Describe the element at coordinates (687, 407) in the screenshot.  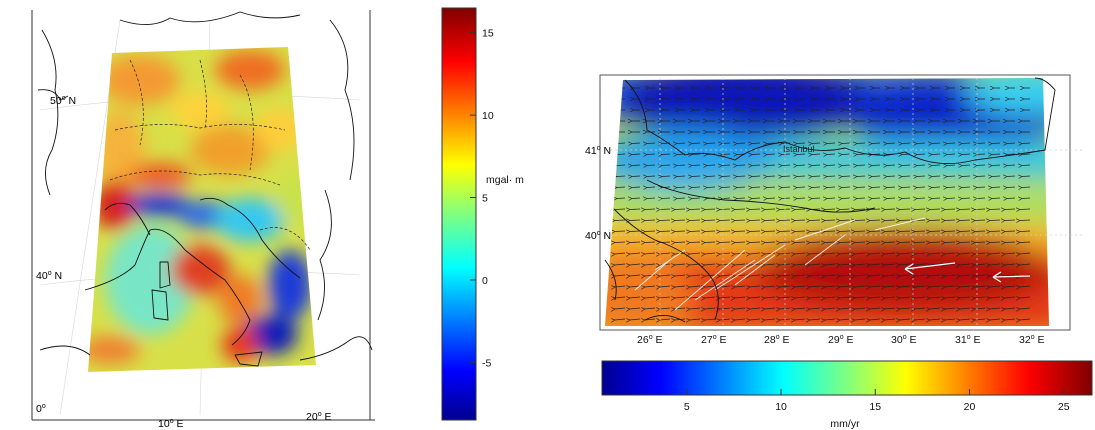
I see `right-colorbar-tick-label: 5` at that location.